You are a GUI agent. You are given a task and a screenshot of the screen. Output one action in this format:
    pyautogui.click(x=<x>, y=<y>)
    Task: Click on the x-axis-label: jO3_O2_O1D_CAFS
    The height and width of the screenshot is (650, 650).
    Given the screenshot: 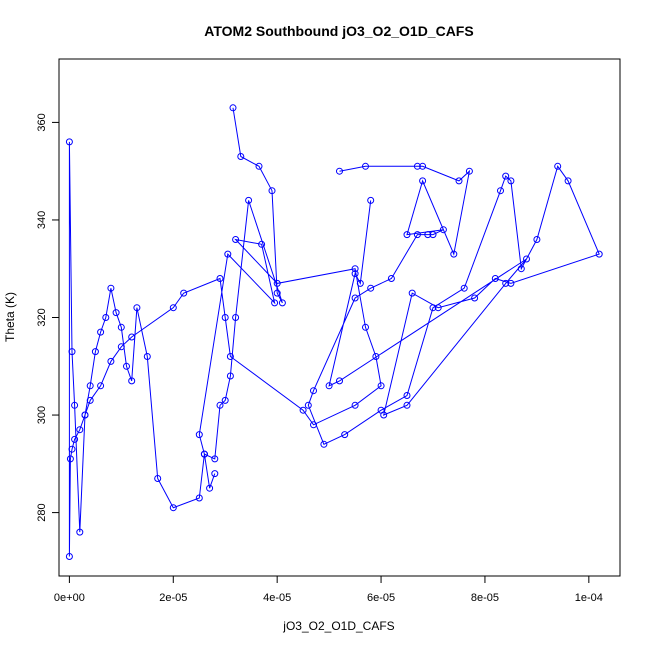 What is the action you would take?
    pyautogui.click(x=338, y=626)
    